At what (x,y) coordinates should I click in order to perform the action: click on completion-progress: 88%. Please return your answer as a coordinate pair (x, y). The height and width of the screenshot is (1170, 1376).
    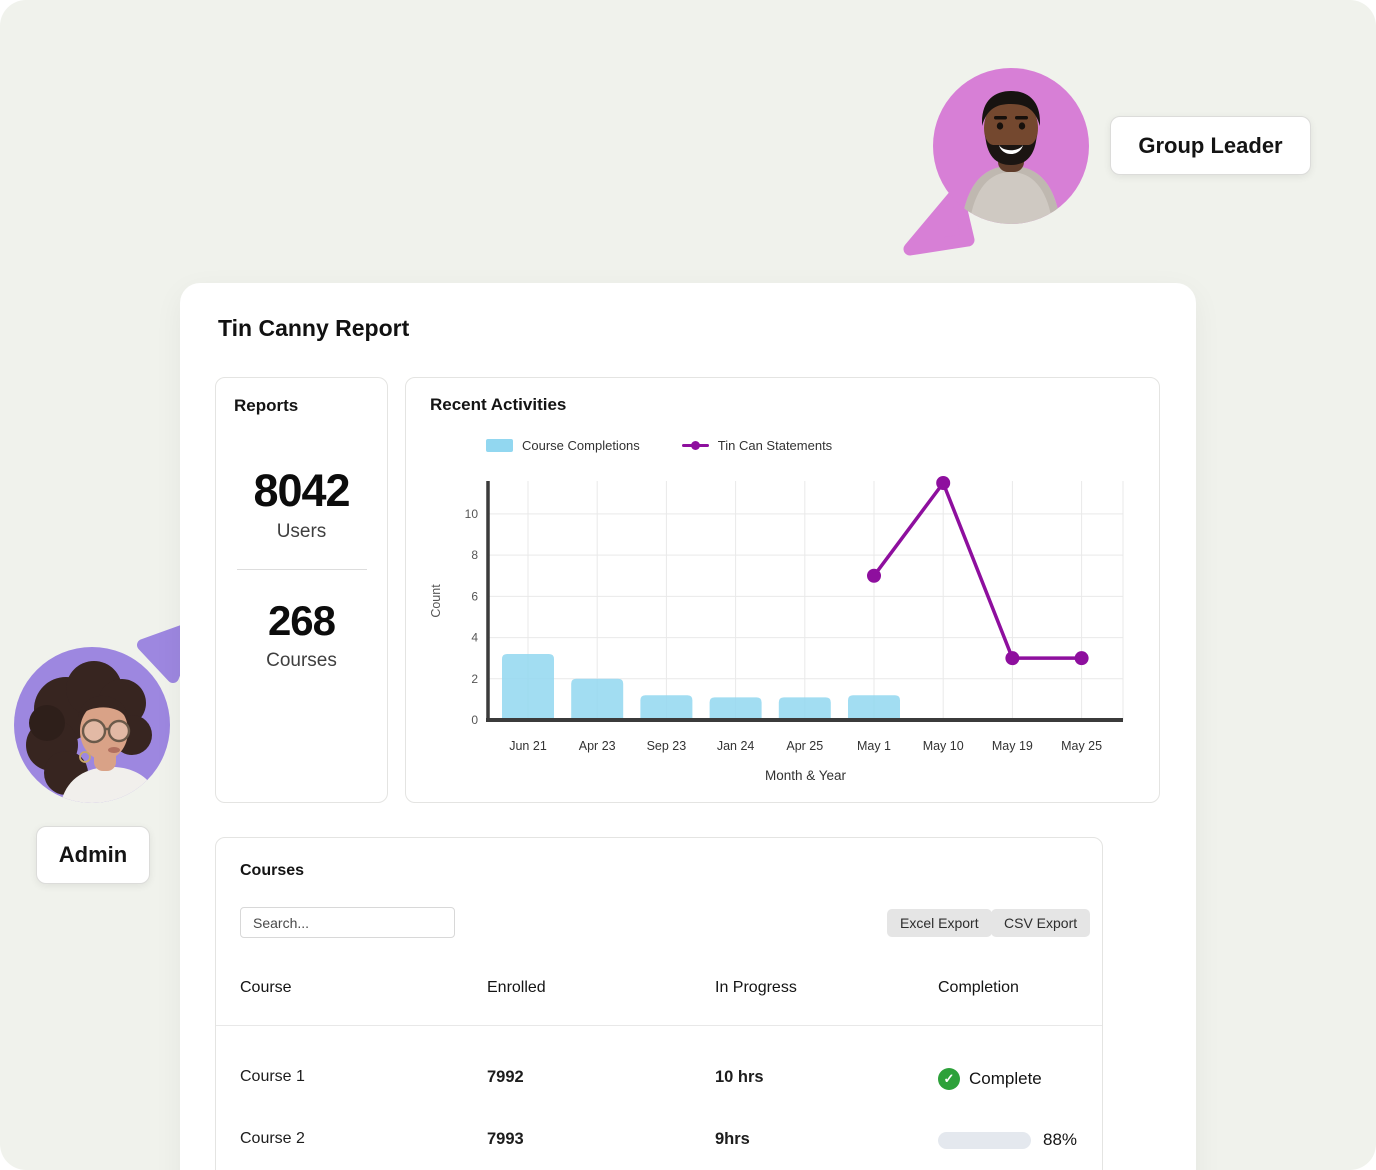
    Looking at the image, I should click on (1007, 1140).